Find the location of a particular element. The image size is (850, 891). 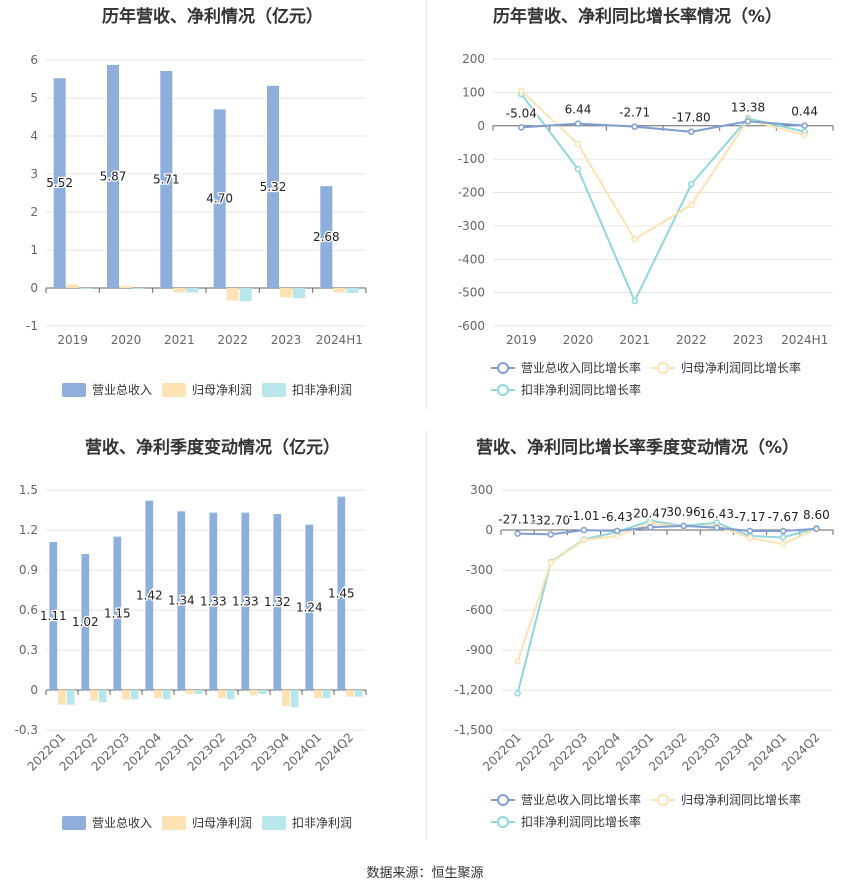

y-tick-label: 200 is located at coordinates (473, 59).